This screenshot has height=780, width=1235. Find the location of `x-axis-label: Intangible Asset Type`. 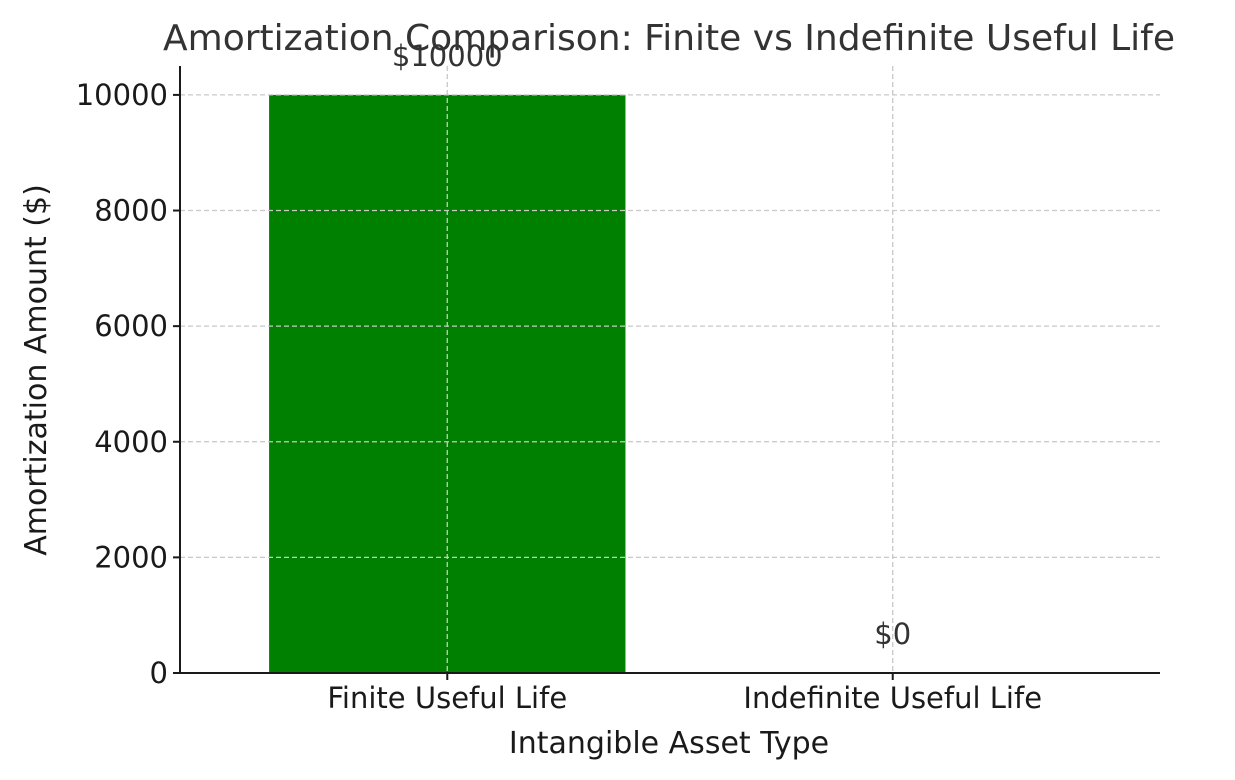

x-axis-label: Intangible Asset Type is located at coordinates (669, 743).